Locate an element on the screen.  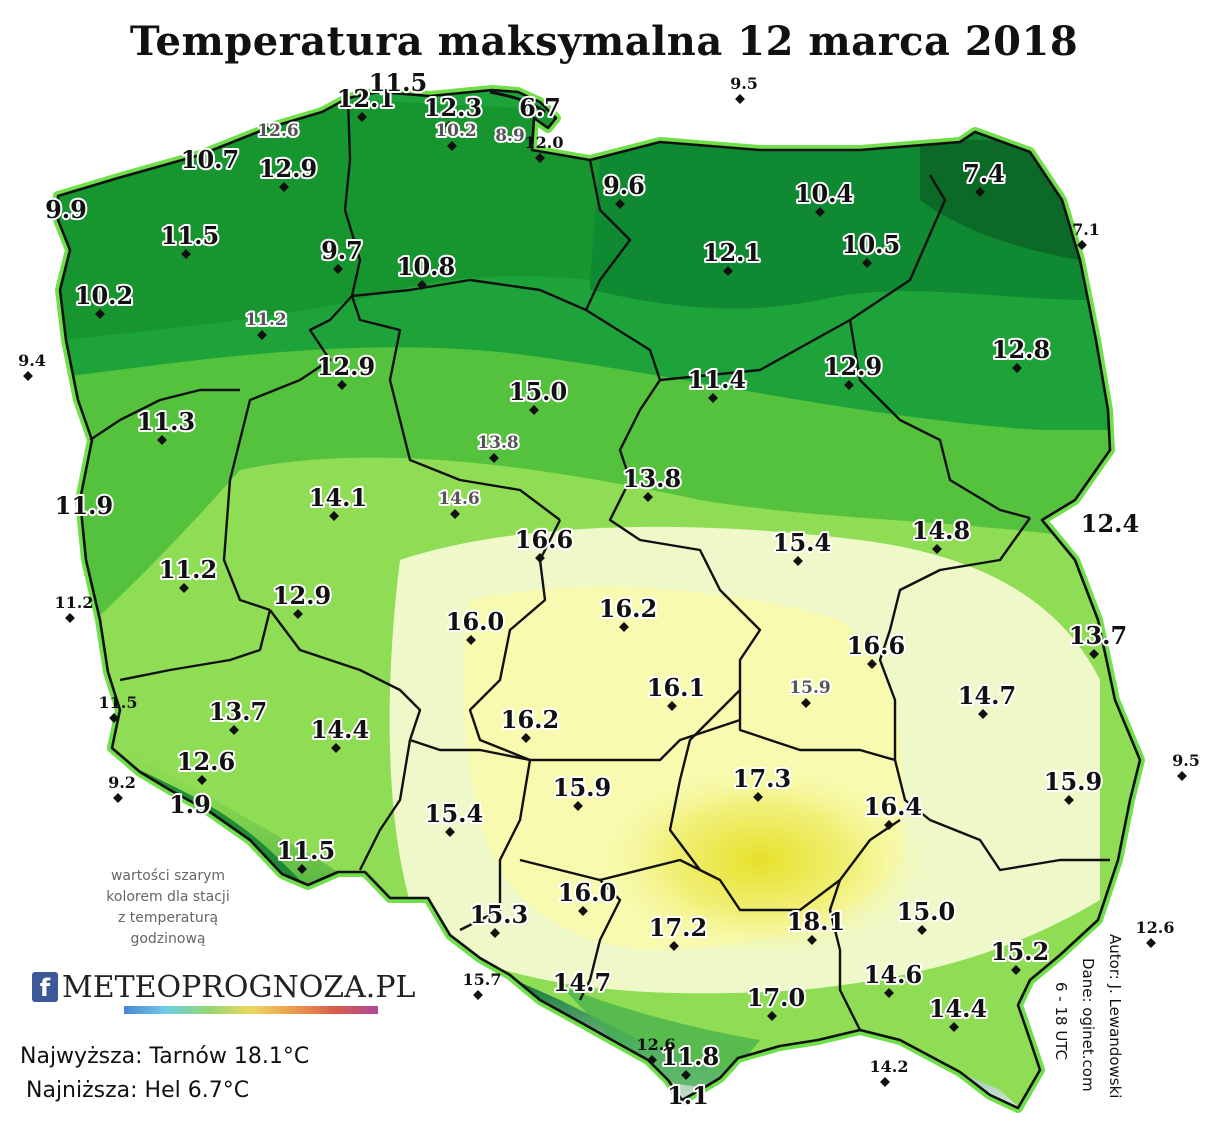
station-21: 10.2 is located at coordinates (104, 299).